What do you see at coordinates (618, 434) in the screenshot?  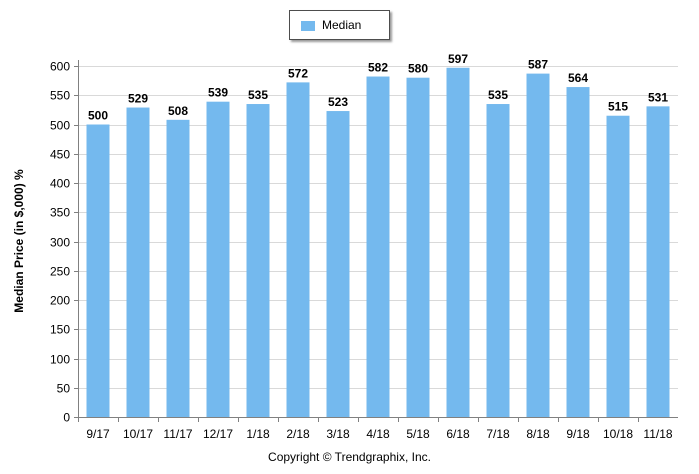 I see `x-tick-label: 10/18` at bounding box center [618, 434].